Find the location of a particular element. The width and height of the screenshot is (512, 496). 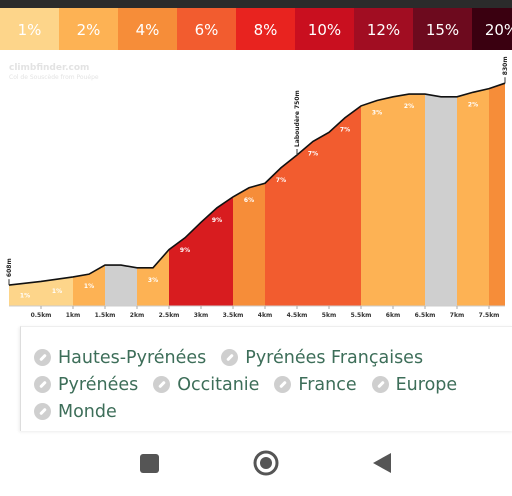

x-tick-label: 1.5km is located at coordinates (105, 315).